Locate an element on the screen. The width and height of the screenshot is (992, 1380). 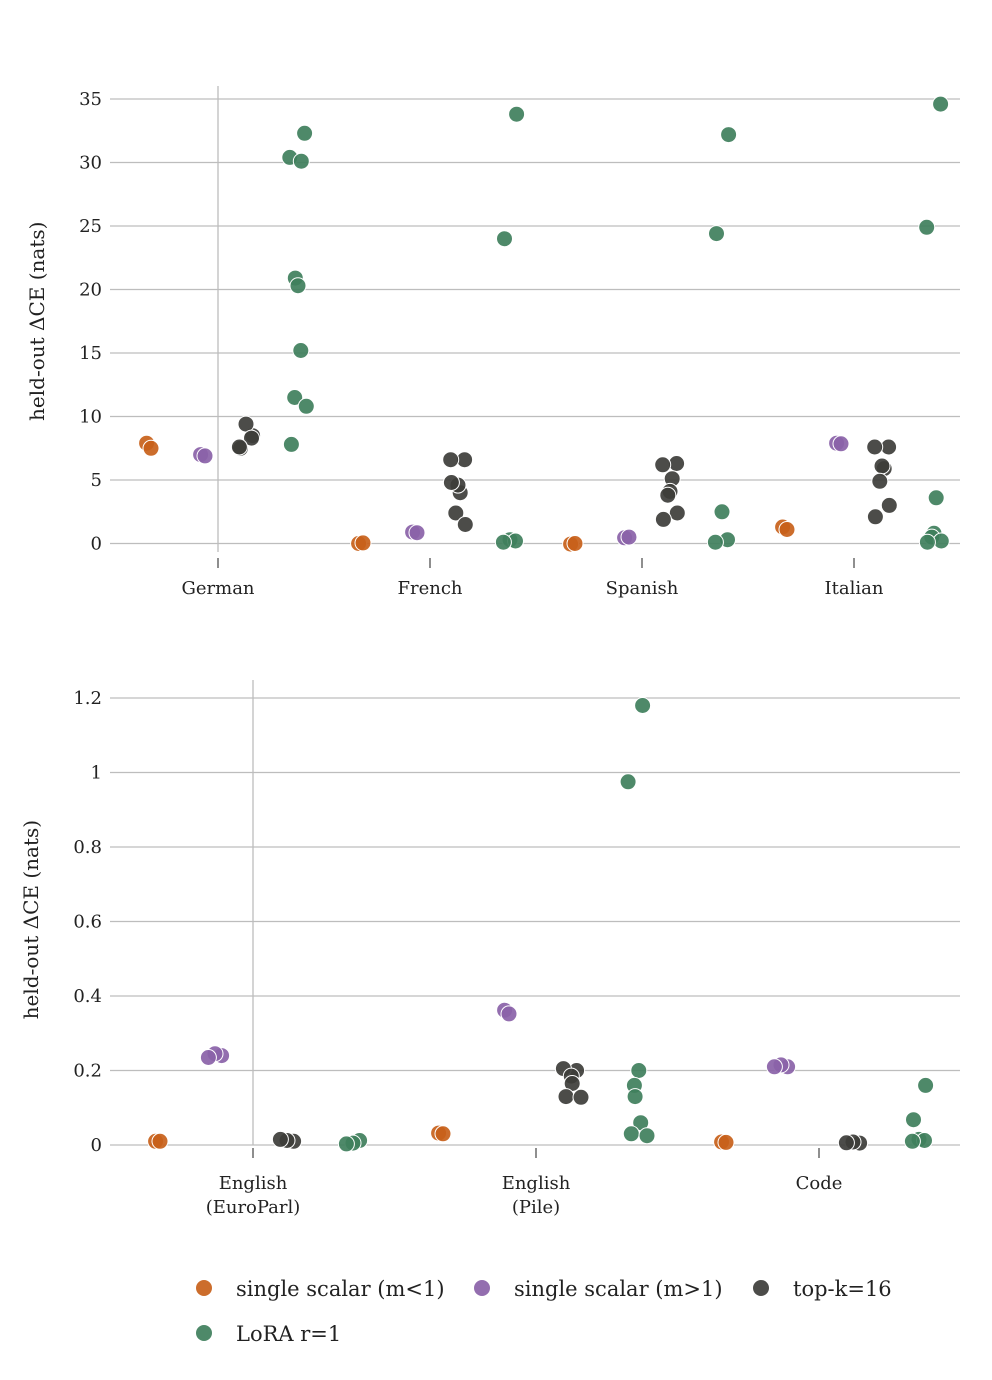
x-tick-label: Spanish is located at coordinates (642, 588).